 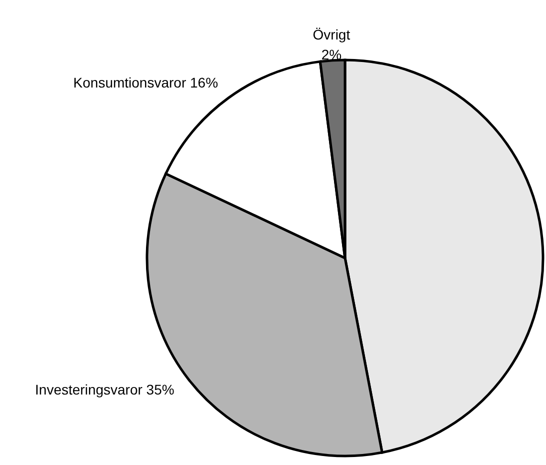 What do you see at coordinates (145, 82) in the screenshot?
I see `slice-label: Konsumtionsvaror 16%` at bounding box center [145, 82].